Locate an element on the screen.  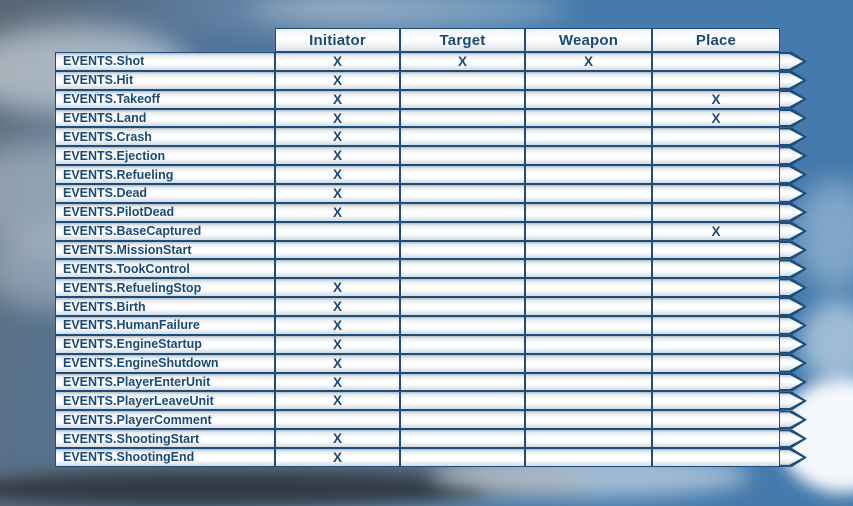
table-row: EVENTS.Birth X is located at coordinates (431, 307).